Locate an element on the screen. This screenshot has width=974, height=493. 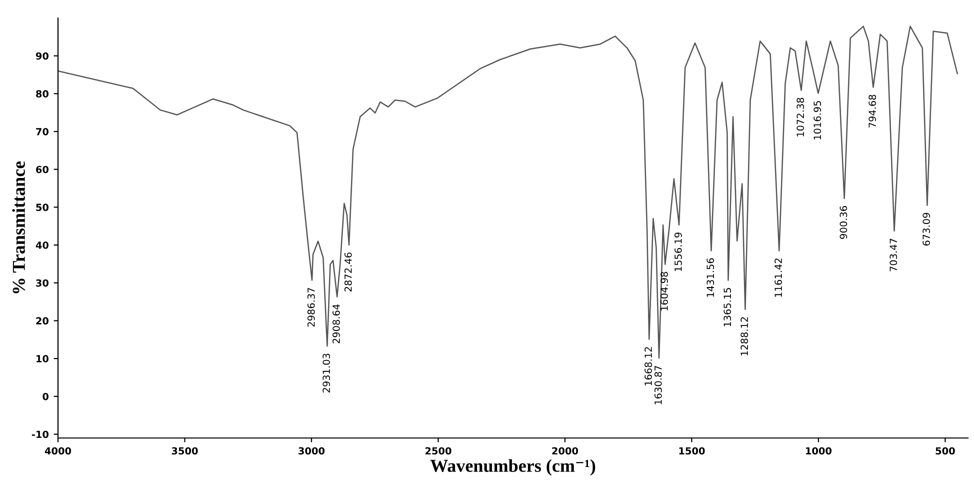
annotation: 1072.38 is located at coordinates (800, 117).